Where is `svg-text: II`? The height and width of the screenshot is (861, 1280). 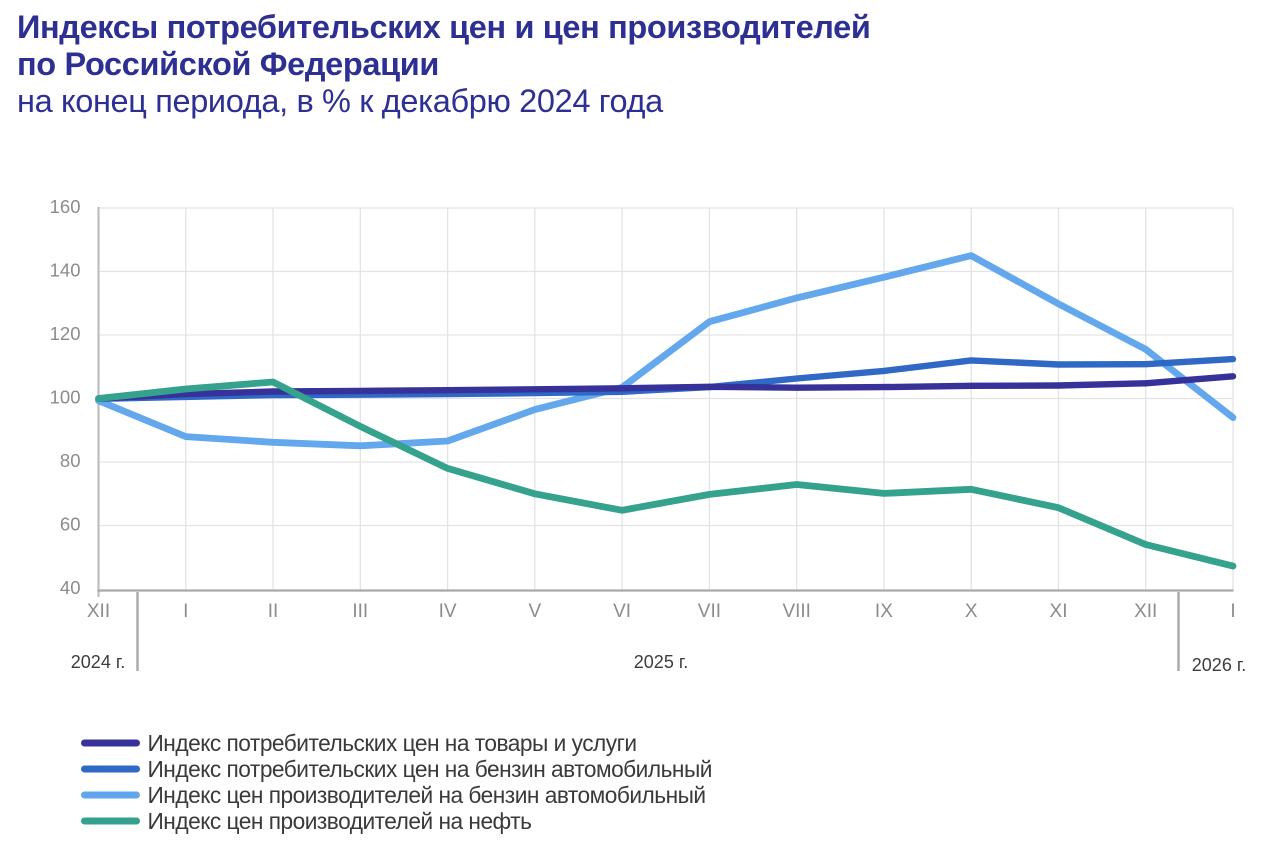 svg-text: II is located at coordinates (273, 611).